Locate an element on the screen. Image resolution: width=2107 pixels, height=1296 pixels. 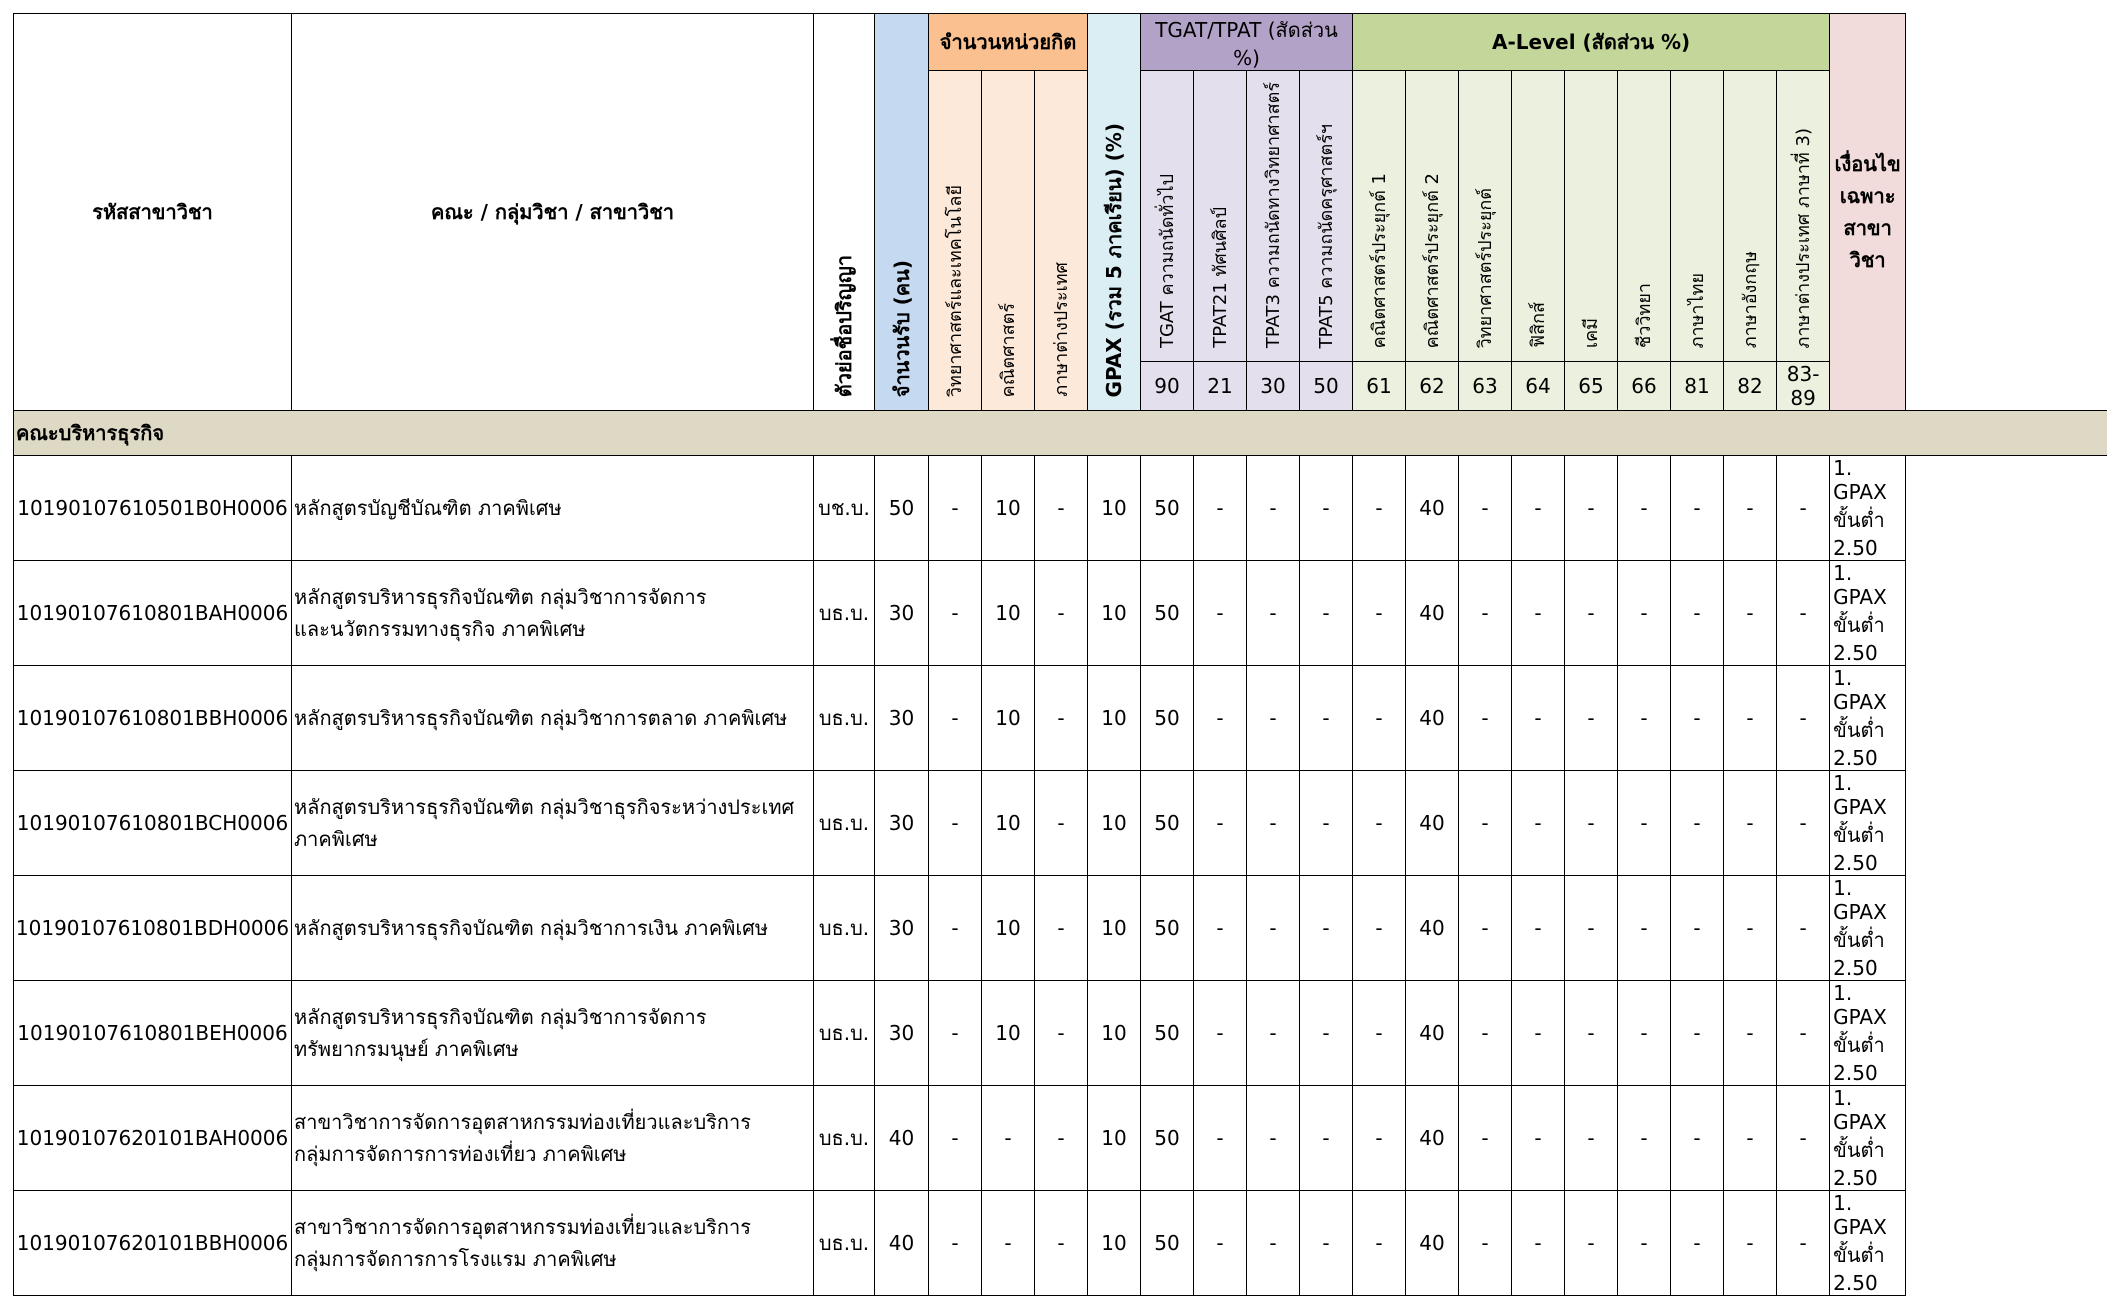
program-name-line: กลุ่มการจัดการการโรงแรม ภาคพิเศษ is located at coordinates (553, 1259).